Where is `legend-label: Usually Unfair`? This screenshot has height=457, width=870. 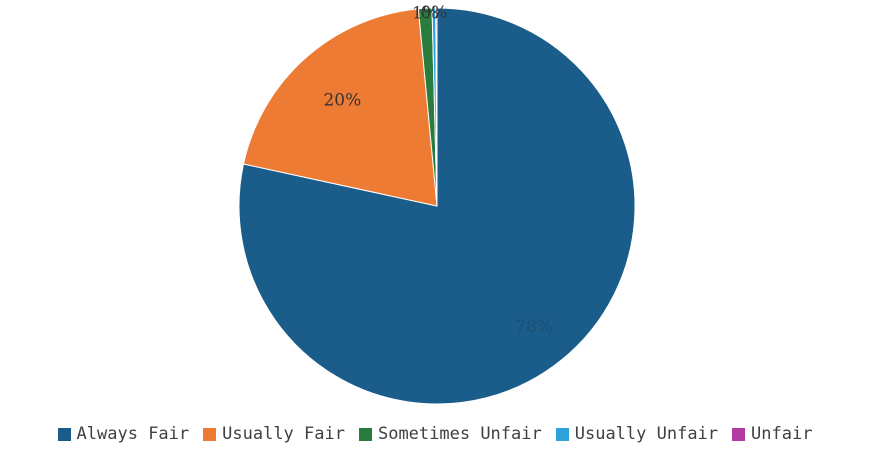 legend-label: Usually Unfair is located at coordinates (646, 434).